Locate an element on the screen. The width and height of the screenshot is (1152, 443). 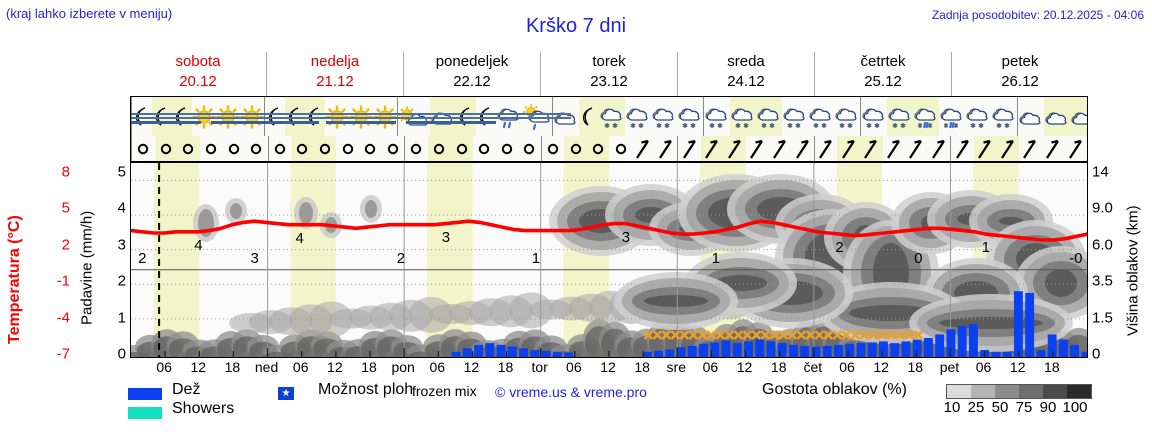
temp-tick-2: 2 is located at coordinates (65, 245).